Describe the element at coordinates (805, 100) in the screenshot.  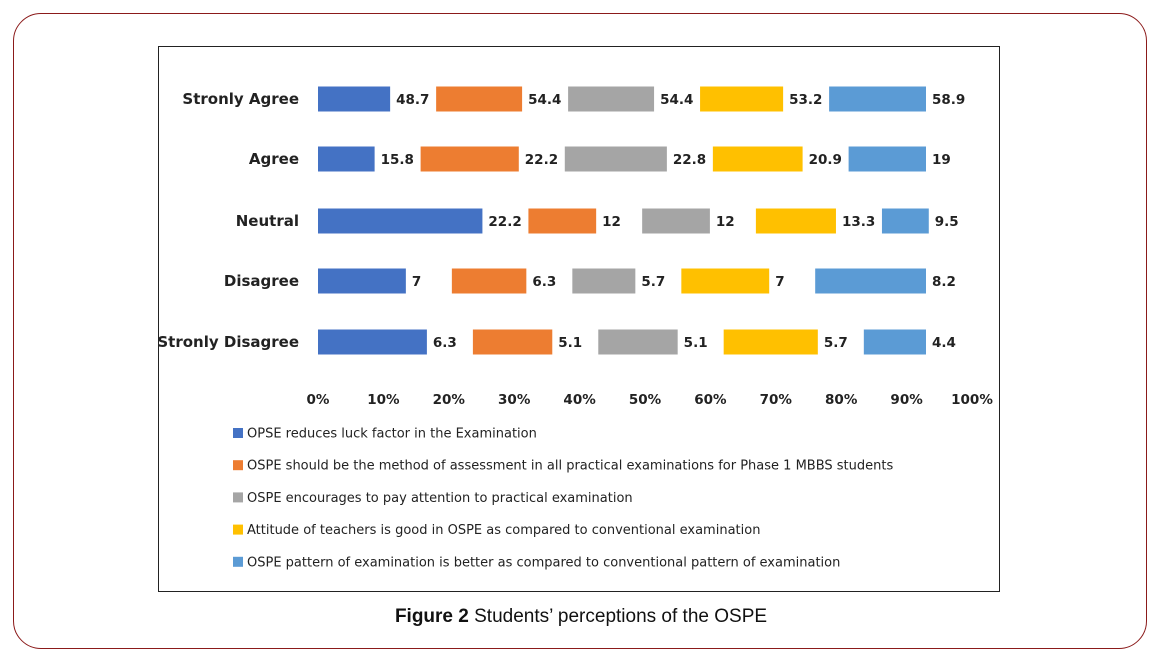
I see `data-label: 53.2` at that location.